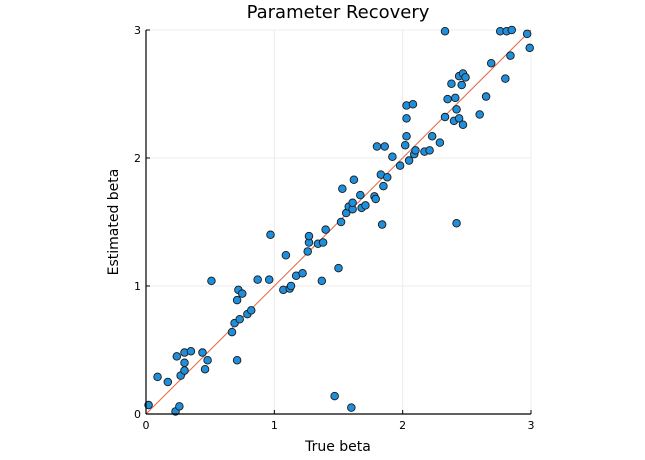 This screenshot has width=645, height=460. Describe the element at coordinates (274, 425) in the screenshot. I see `x-tick-label: 1` at that location.